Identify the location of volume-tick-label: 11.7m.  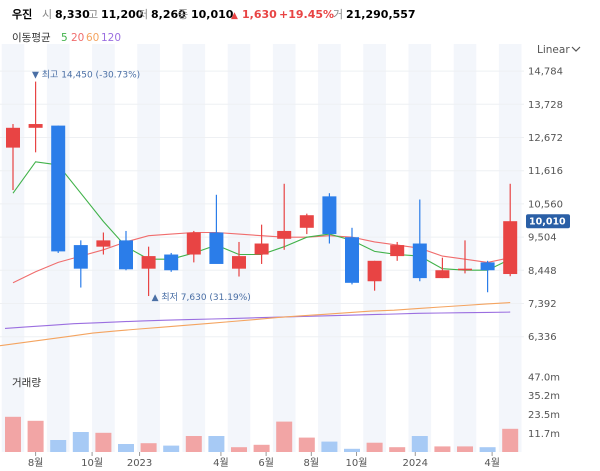
(544, 434).